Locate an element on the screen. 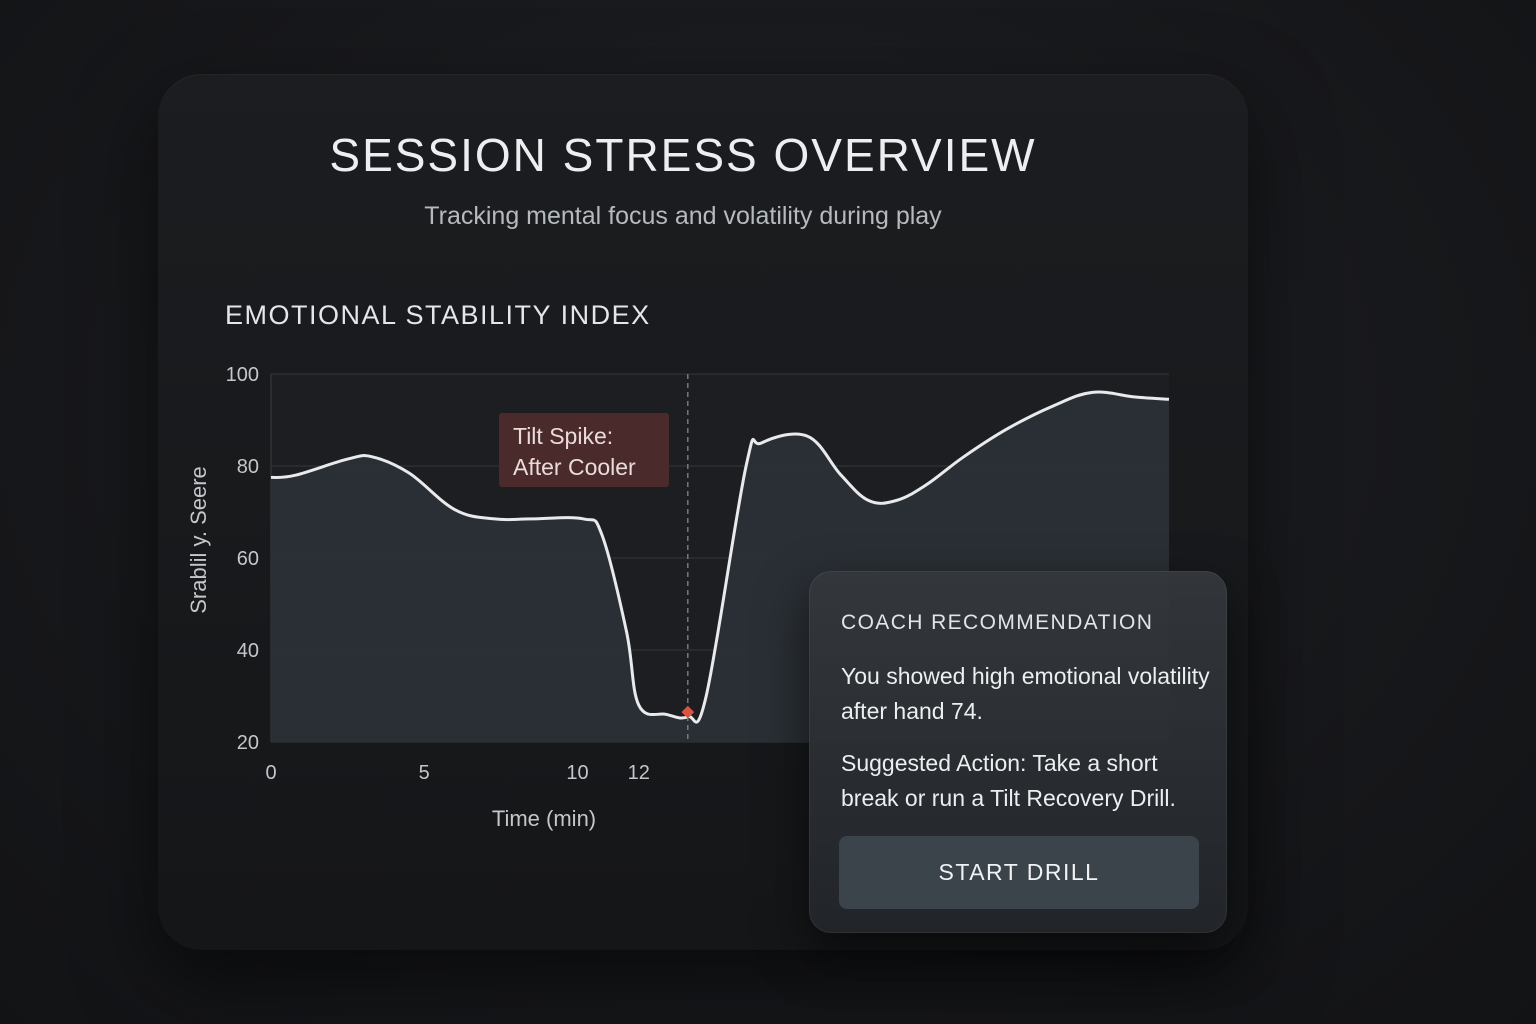 The width and height of the screenshot is (1536, 1024). y-tick-label: 60 is located at coordinates (248, 559).